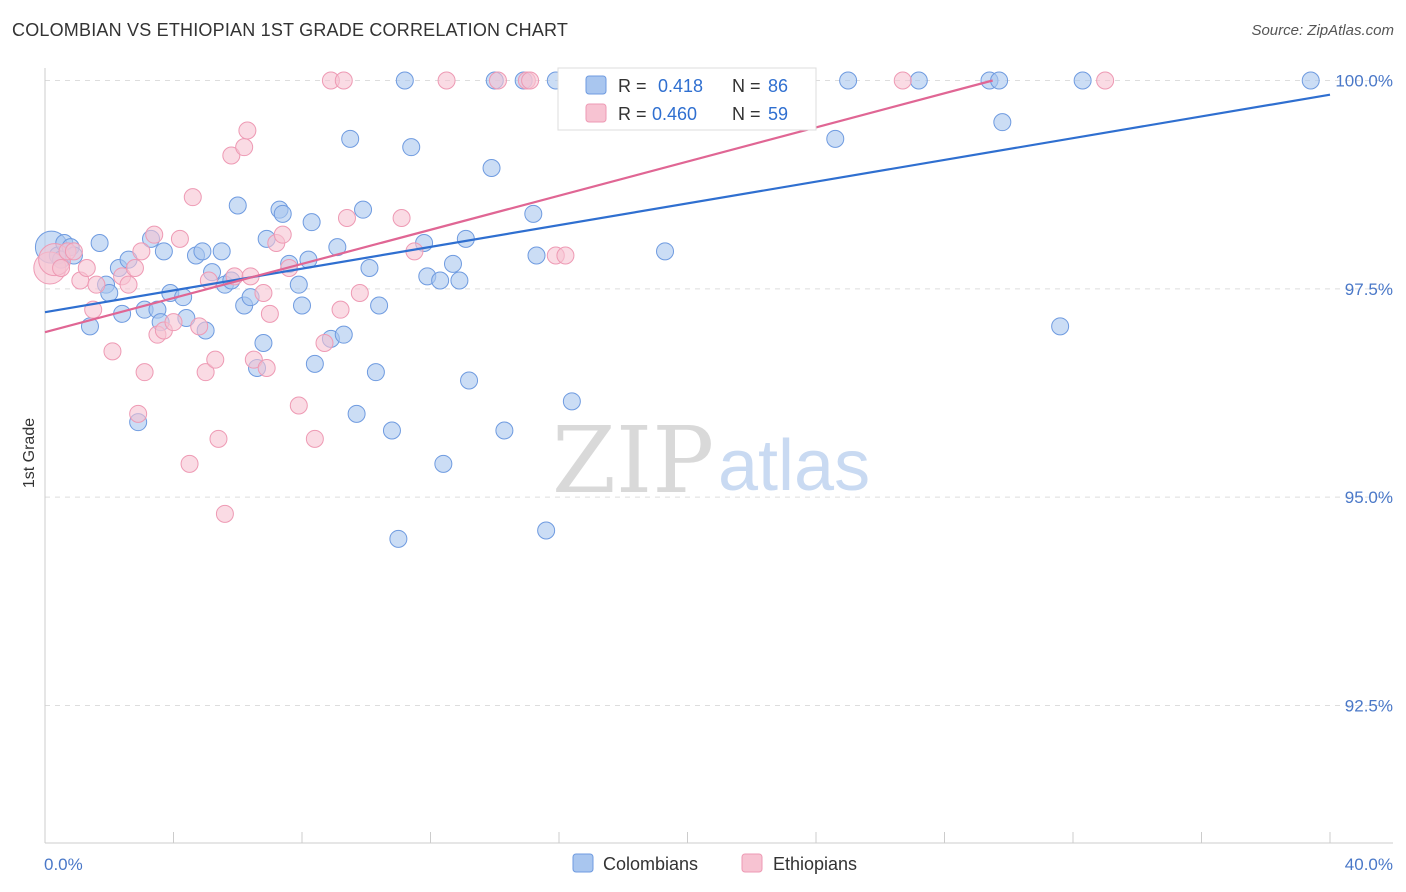 The image size is (1406, 892). I want to click on watermark-atlas: atlas, so click(794, 466).